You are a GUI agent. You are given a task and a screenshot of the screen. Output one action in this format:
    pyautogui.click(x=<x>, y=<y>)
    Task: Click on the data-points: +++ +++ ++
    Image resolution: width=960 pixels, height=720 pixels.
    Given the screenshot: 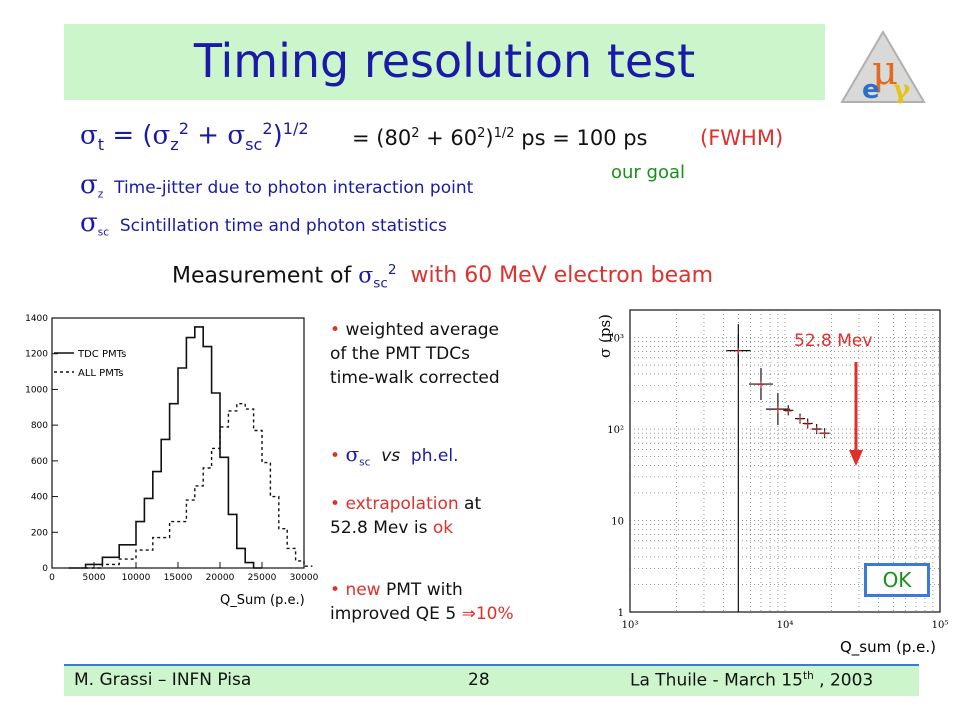 What is the action you would take?
    pyautogui.click(x=778, y=387)
    